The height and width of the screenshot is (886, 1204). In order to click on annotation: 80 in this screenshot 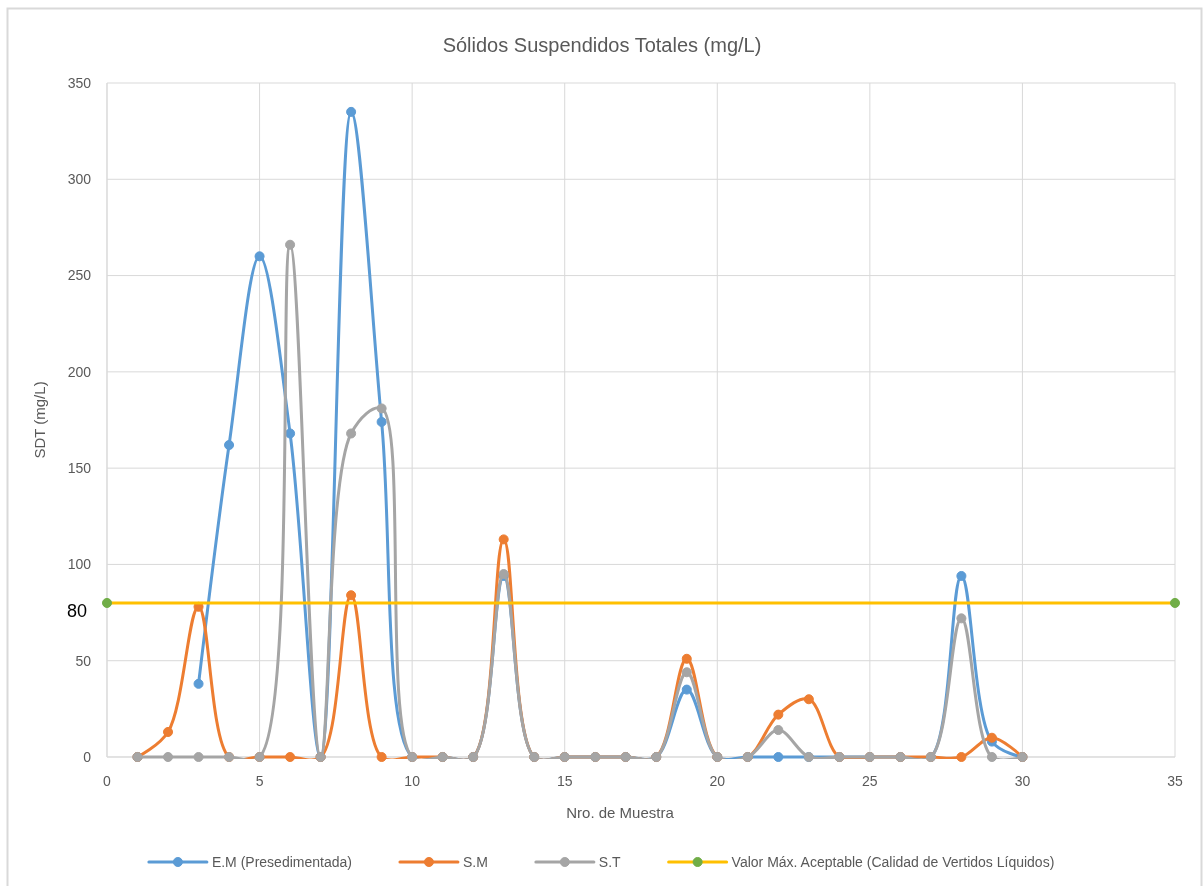, I will do `click(76, 611)`.